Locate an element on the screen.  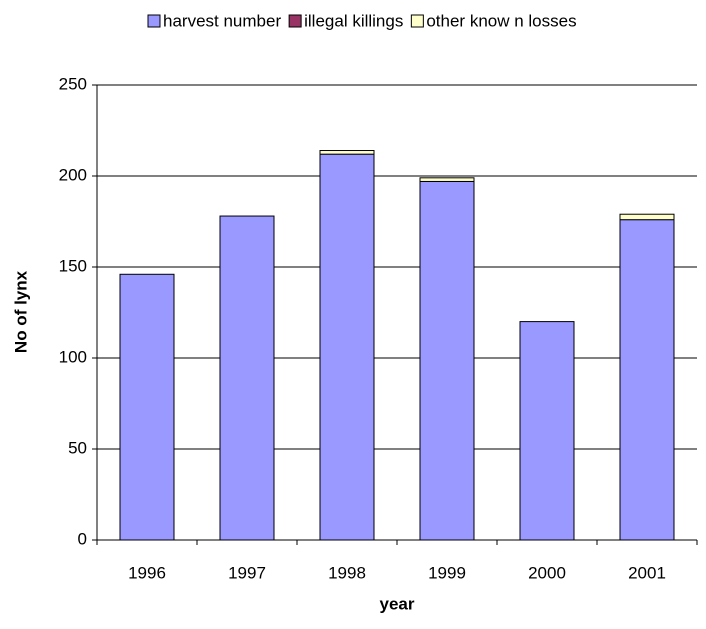
x-tick-label: 1996 is located at coordinates (147, 572).